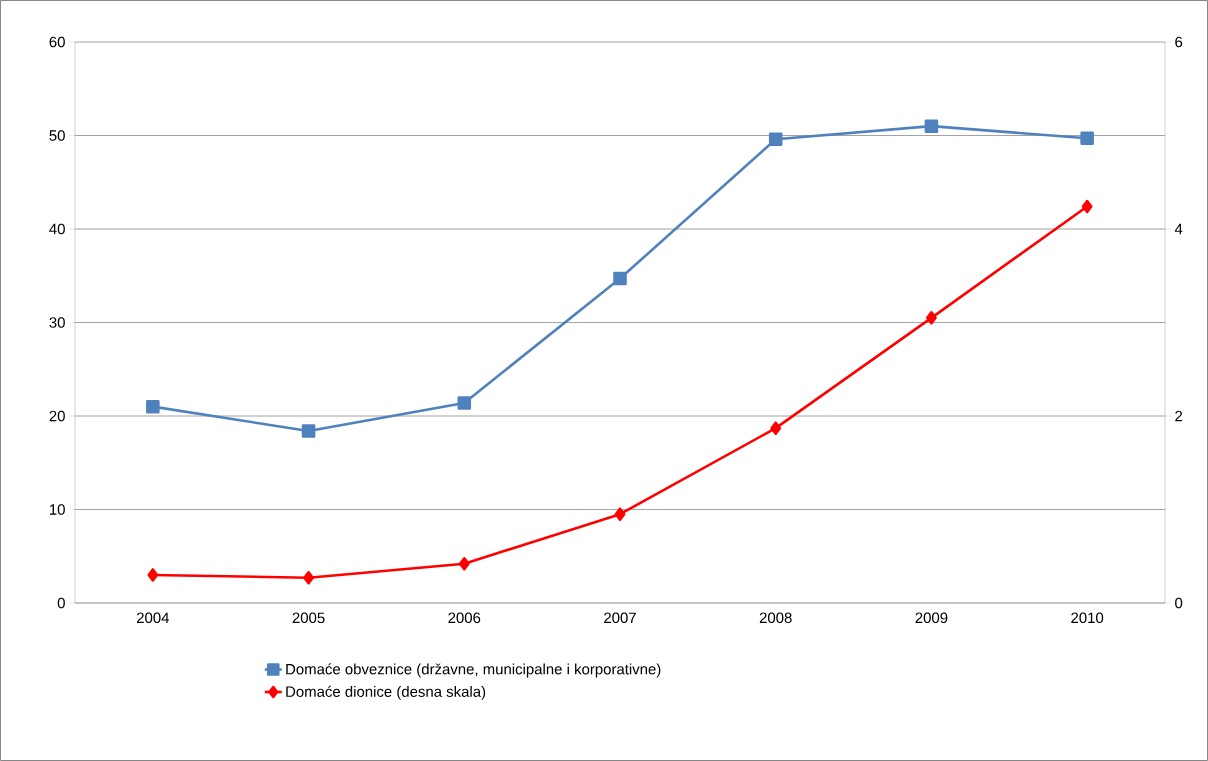 The width and height of the screenshot is (1208, 761). What do you see at coordinates (473, 670) in the screenshot?
I see `legend-label: Domaće obveznice (državne, municipalne i korporativne)` at bounding box center [473, 670].